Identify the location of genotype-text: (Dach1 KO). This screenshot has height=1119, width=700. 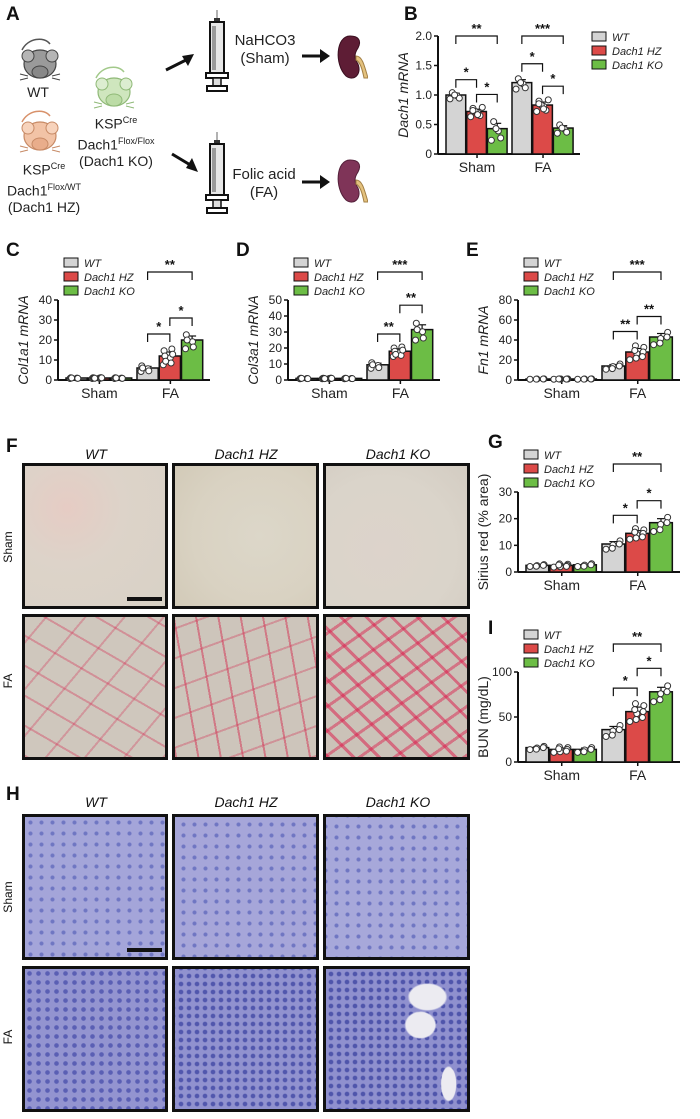
(116, 161).